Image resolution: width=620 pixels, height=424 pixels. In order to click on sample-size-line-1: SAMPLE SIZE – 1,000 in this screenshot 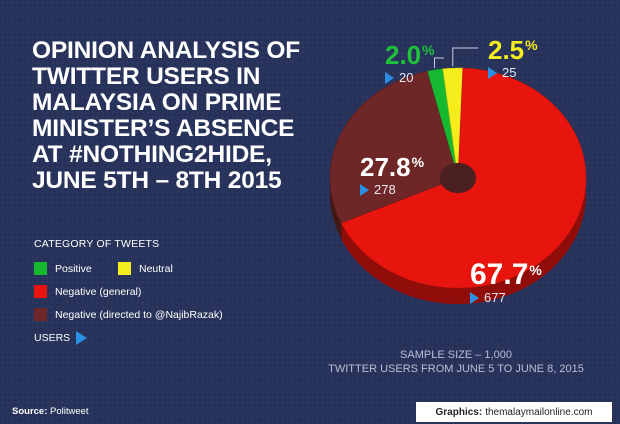, I will do `click(456, 355)`.